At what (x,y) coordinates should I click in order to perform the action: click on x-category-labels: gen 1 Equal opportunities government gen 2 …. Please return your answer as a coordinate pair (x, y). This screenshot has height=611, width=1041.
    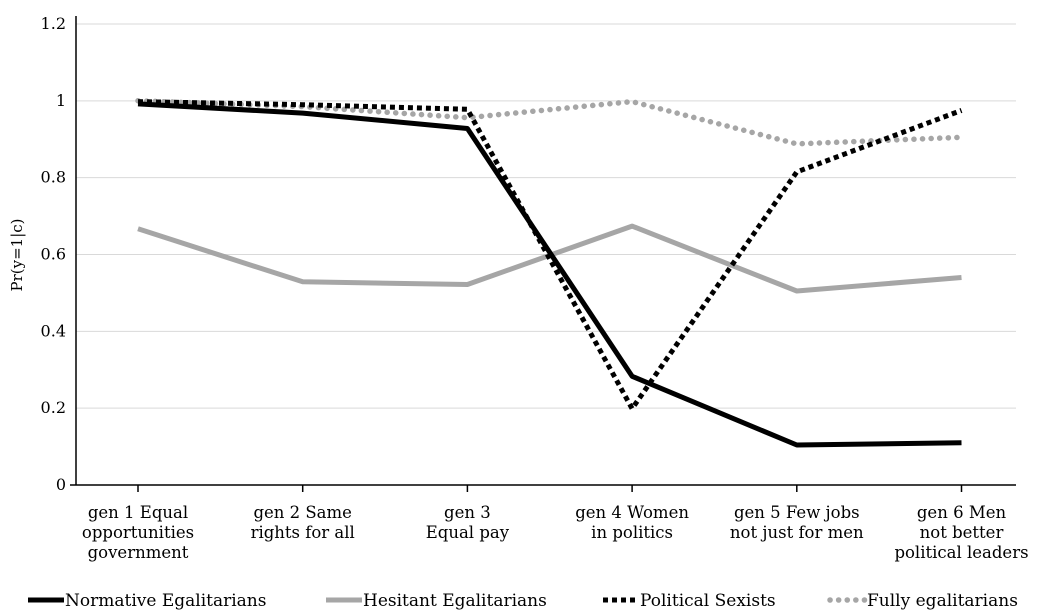
    Looking at the image, I should click on (555, 532).